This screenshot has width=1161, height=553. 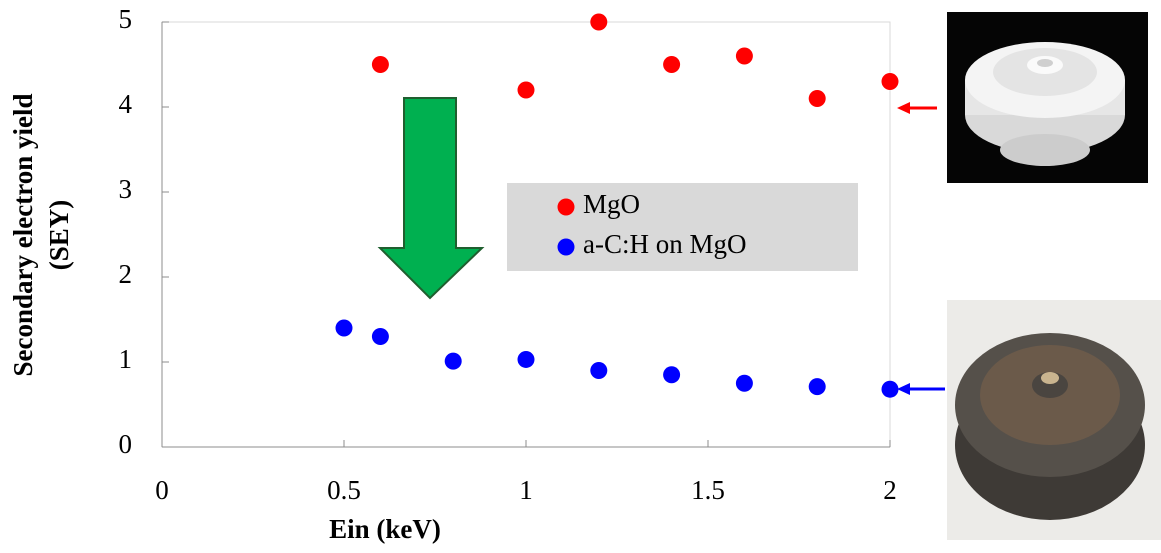 What do you see at coordinates (162, 490) in the screenshot?
I see `x-tick-label: 0` at bounding box center [162, 490].